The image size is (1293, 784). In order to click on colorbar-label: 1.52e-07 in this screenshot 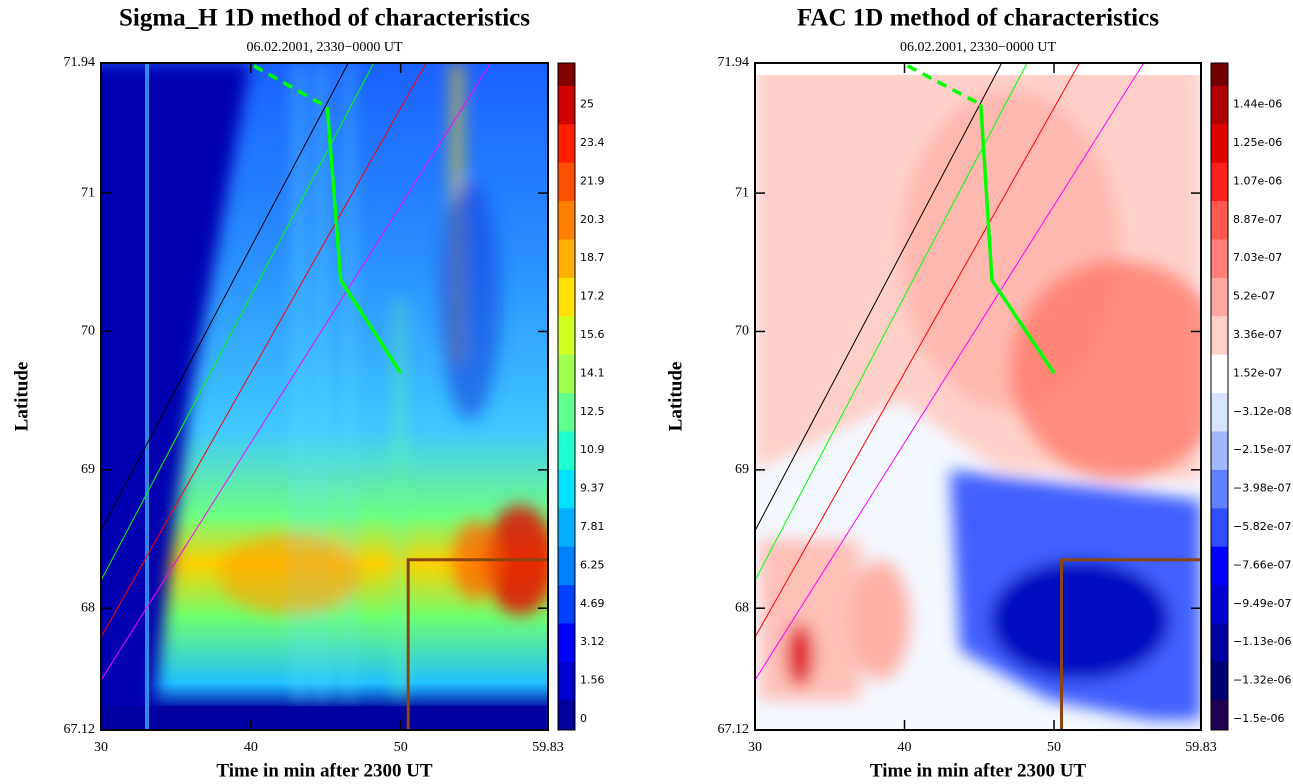, I will do `click(1257, 372)`.